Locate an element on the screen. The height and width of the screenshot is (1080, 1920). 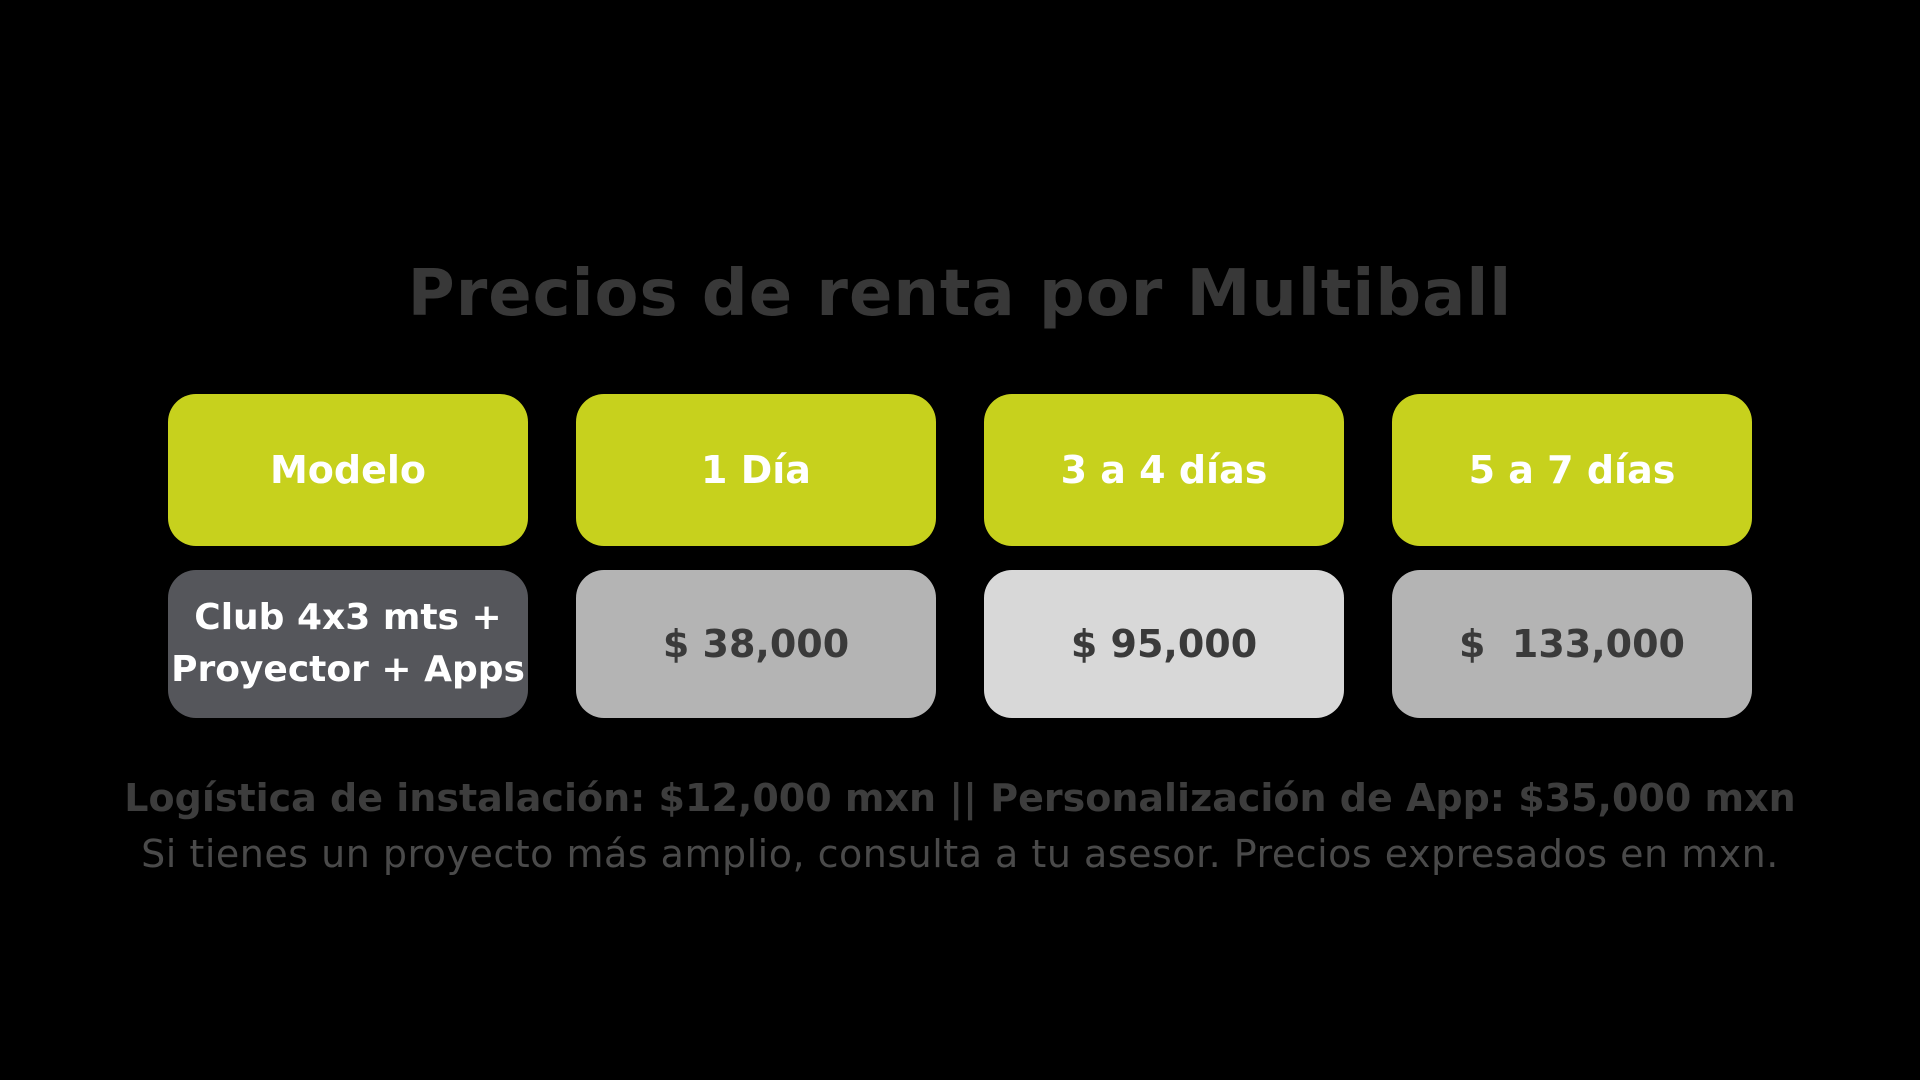
price-value: $ 38,000 is located at coordinates (756, 644).